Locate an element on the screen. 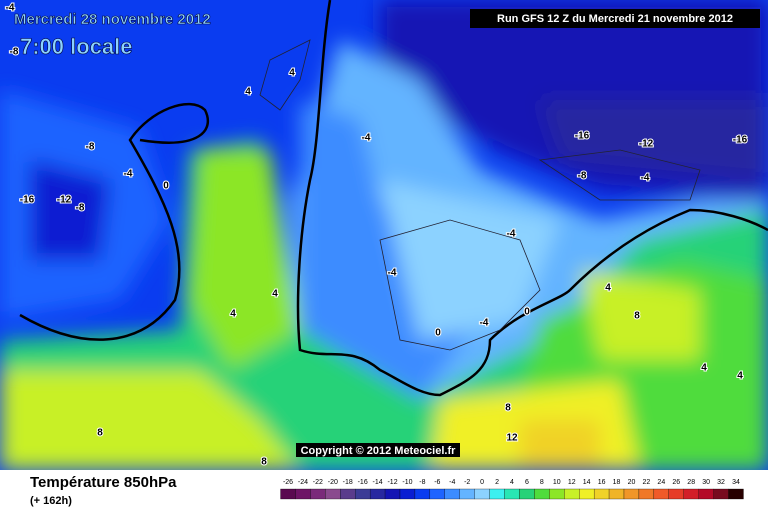 The width and height of the screenshot is (768, 512). legend-label: 0 is located at coordinates (482, 482).